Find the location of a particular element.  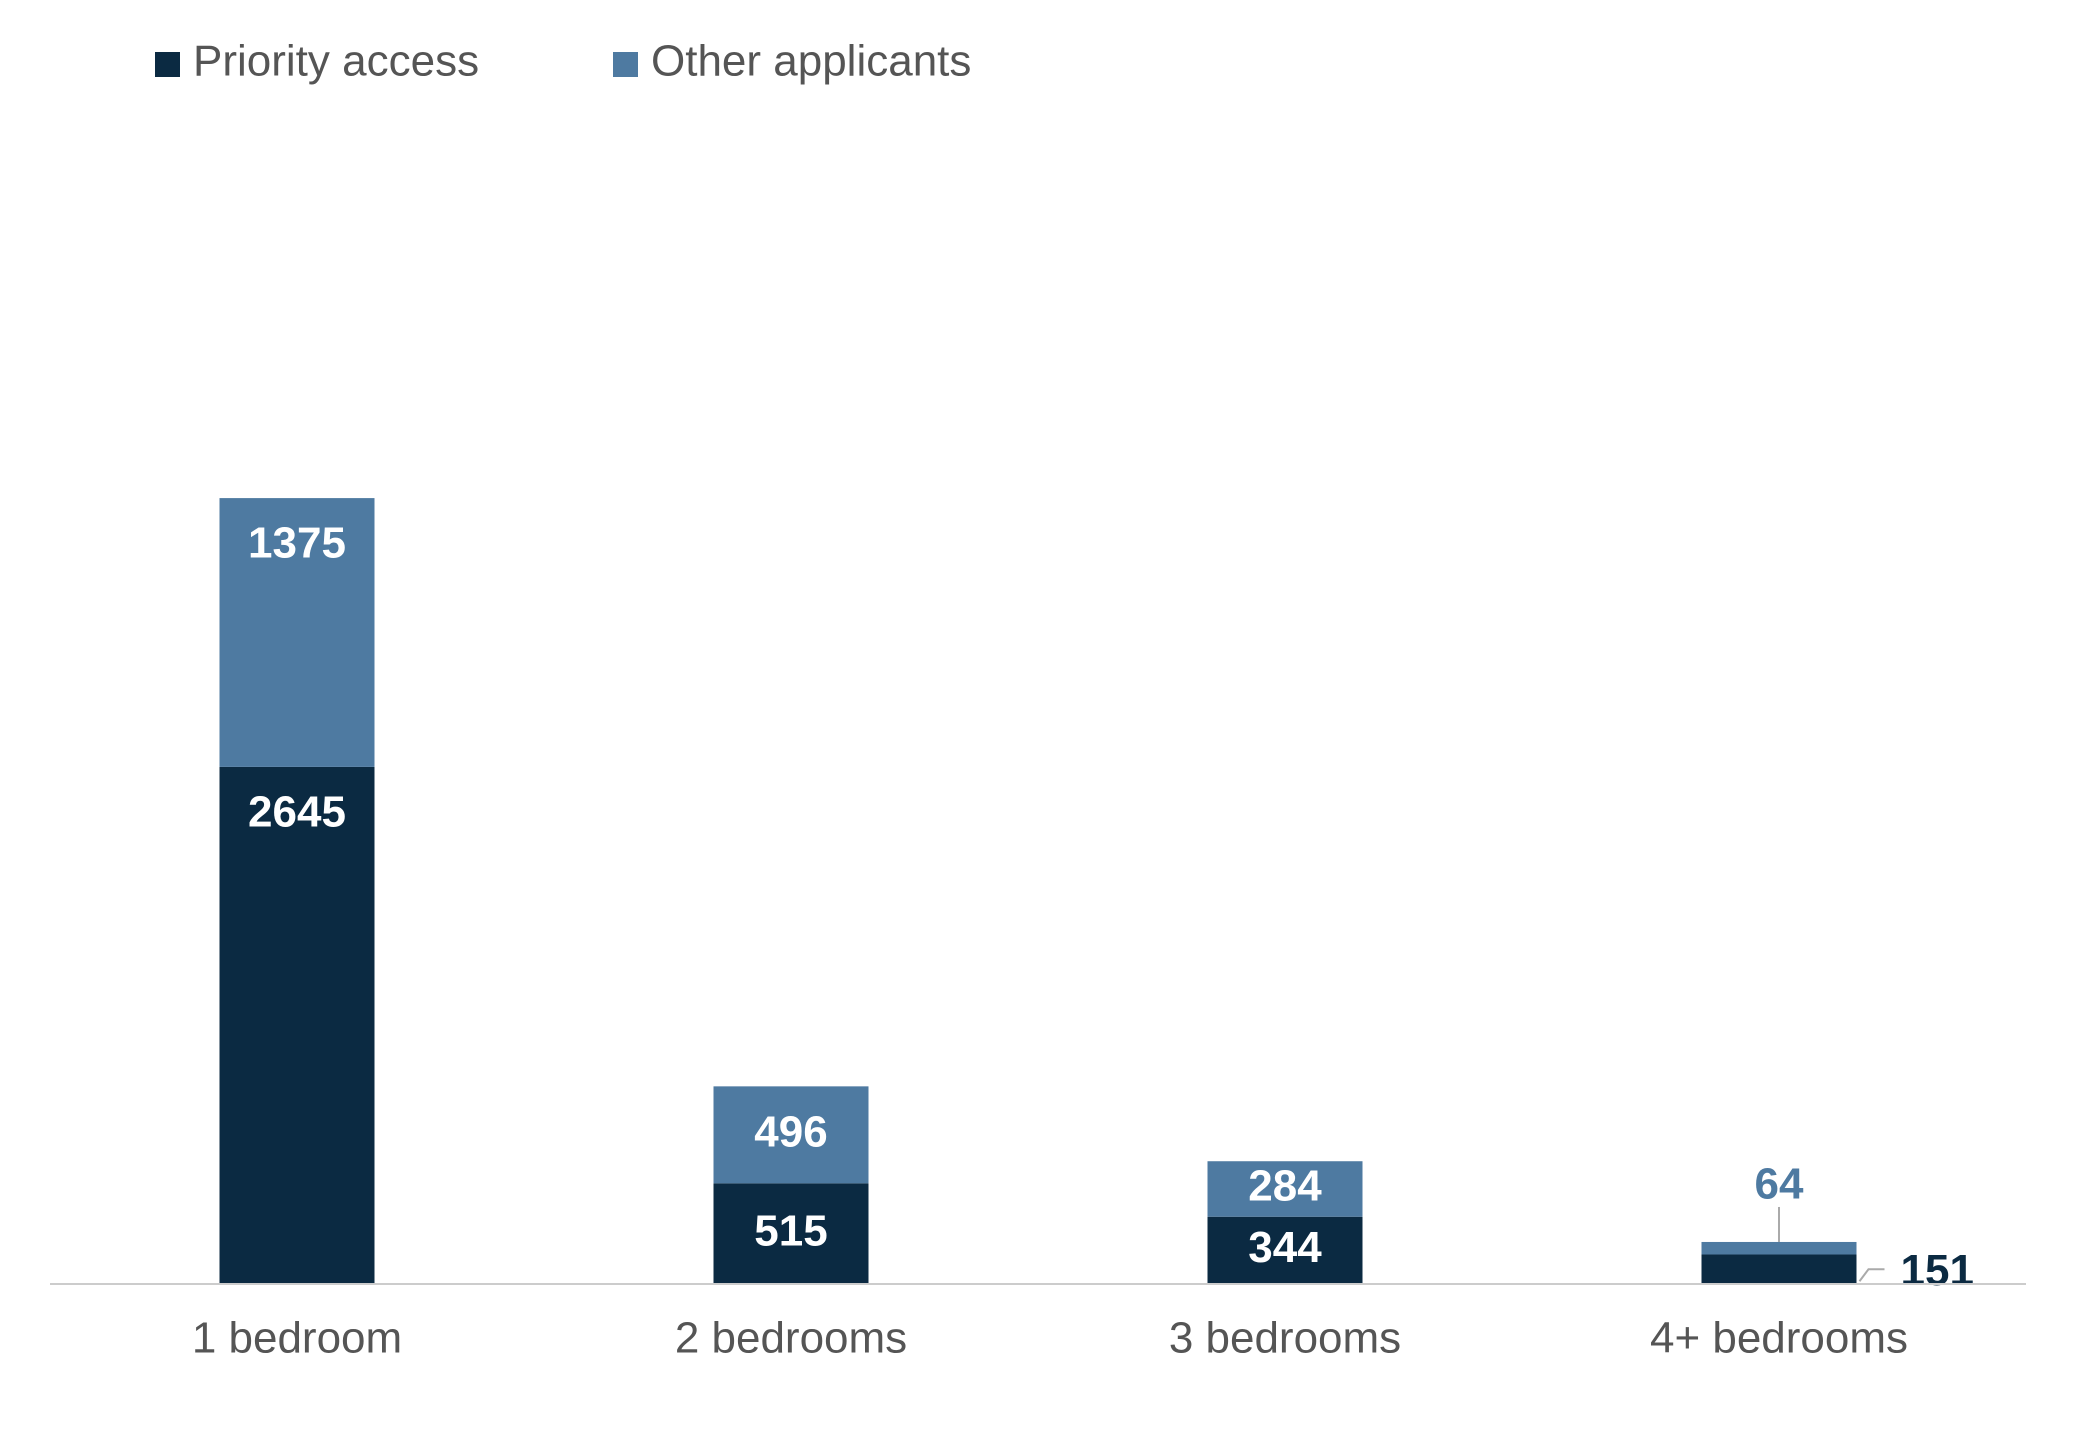

value-label-priority-access-1-bedroom: 2645 is located at coordinates (297, 812).